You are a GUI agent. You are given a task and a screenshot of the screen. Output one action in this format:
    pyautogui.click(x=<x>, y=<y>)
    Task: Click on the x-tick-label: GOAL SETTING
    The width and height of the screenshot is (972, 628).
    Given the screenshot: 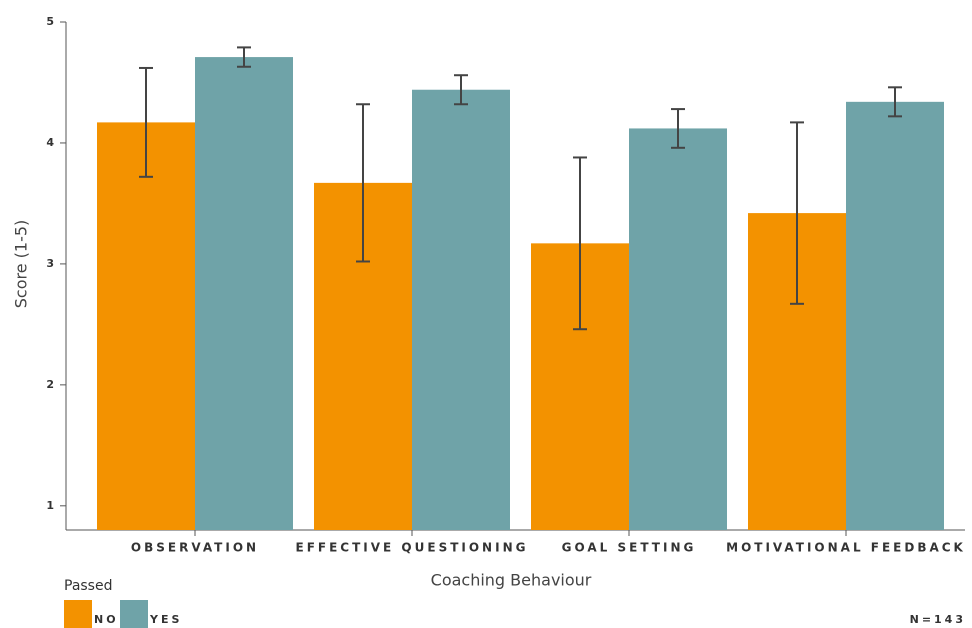 What is the action you would take?
    pyautogui.click(x=629, y=548)
    